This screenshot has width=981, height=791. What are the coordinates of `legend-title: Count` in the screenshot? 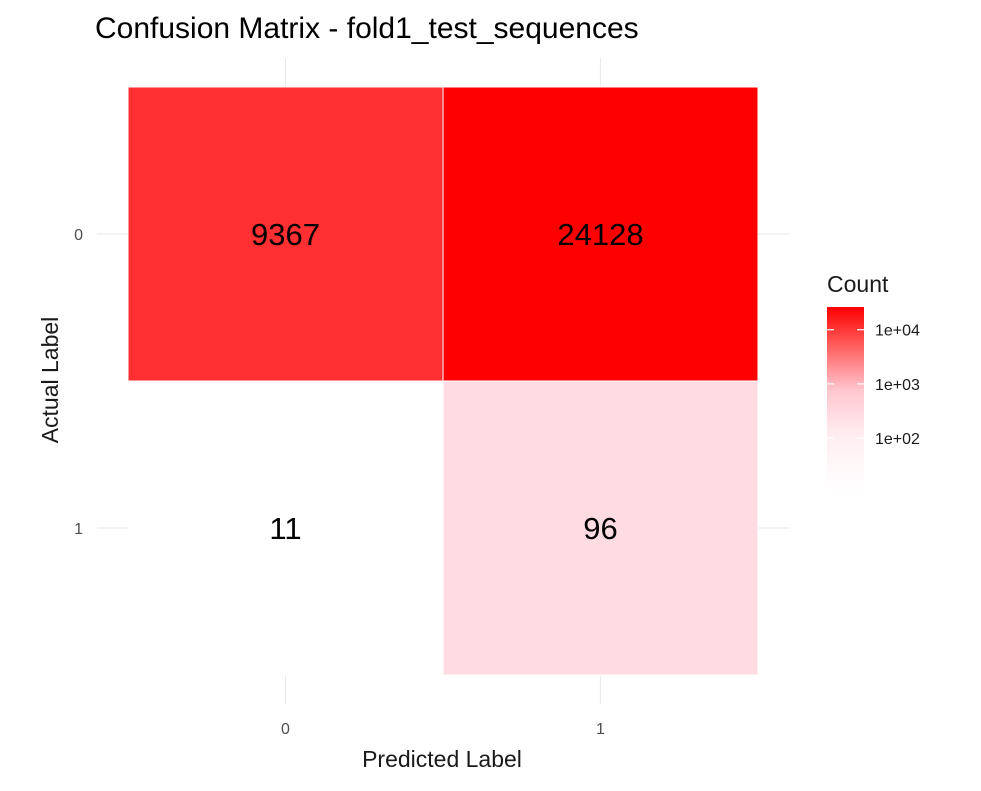 It's located at (858, 284).